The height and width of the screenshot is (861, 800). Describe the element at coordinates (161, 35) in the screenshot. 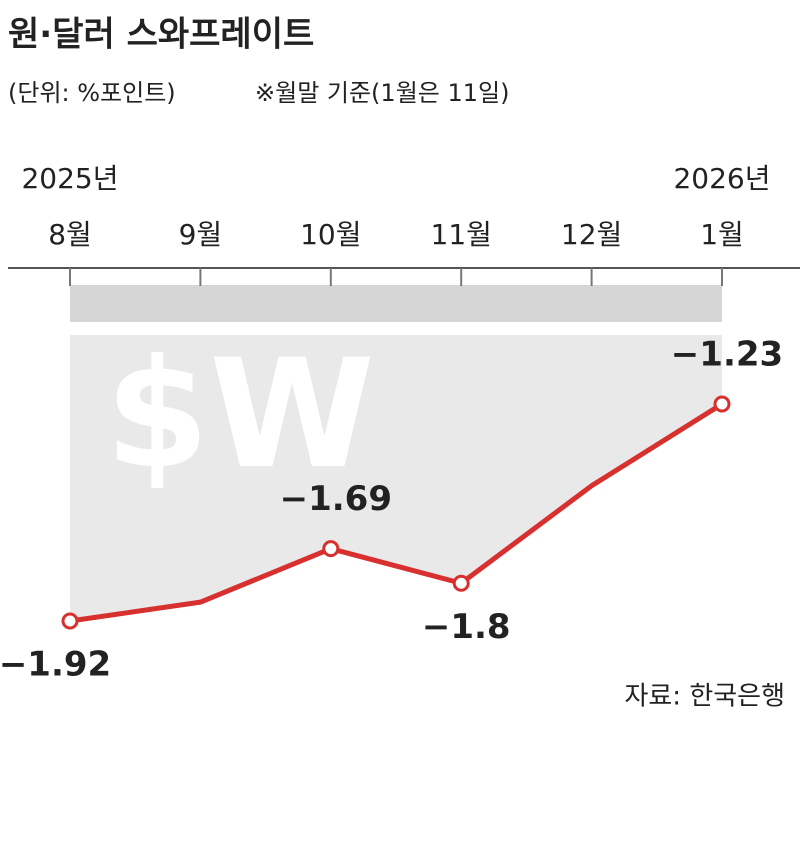

I see `chart-title: 원·달러 스와프레이트` at that location.